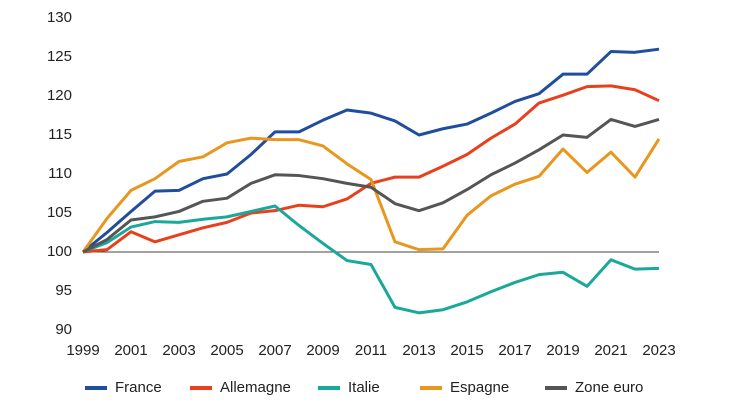 The width and height of the screenshot is (730, 410). Describe the element at coordinates (63, 329) in the screenshot. I see `y-tick-label: 90` at that location.